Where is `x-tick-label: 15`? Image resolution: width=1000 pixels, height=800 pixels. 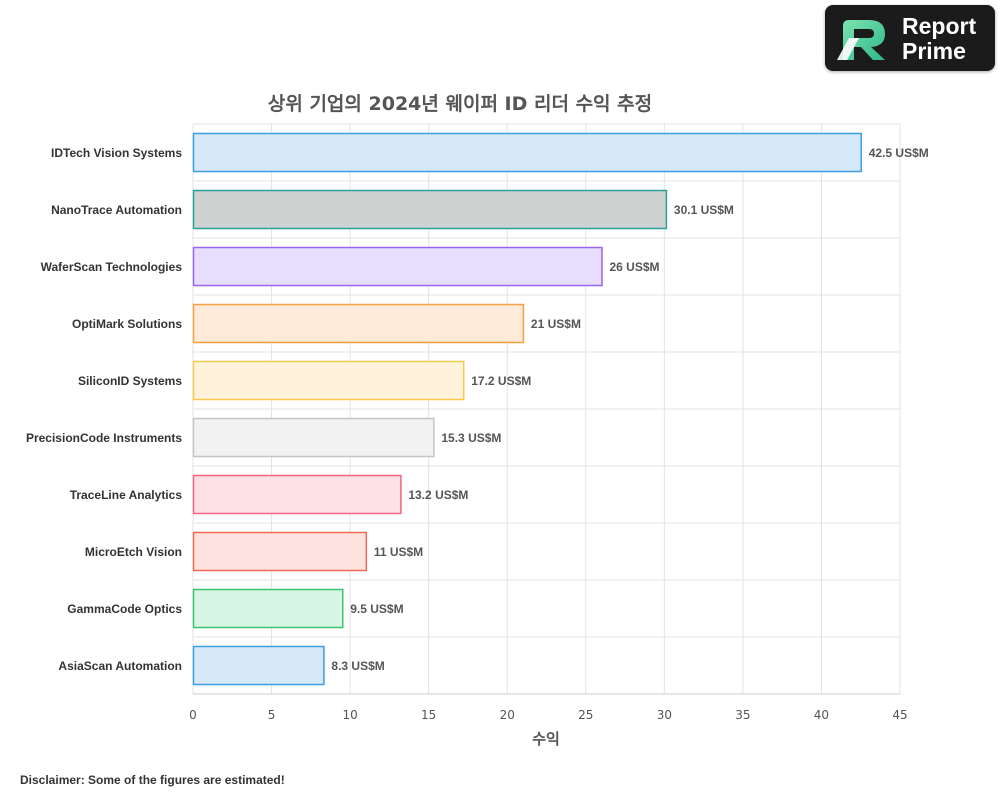 x-tick-label: 15 is located at coordinates (428, 715).